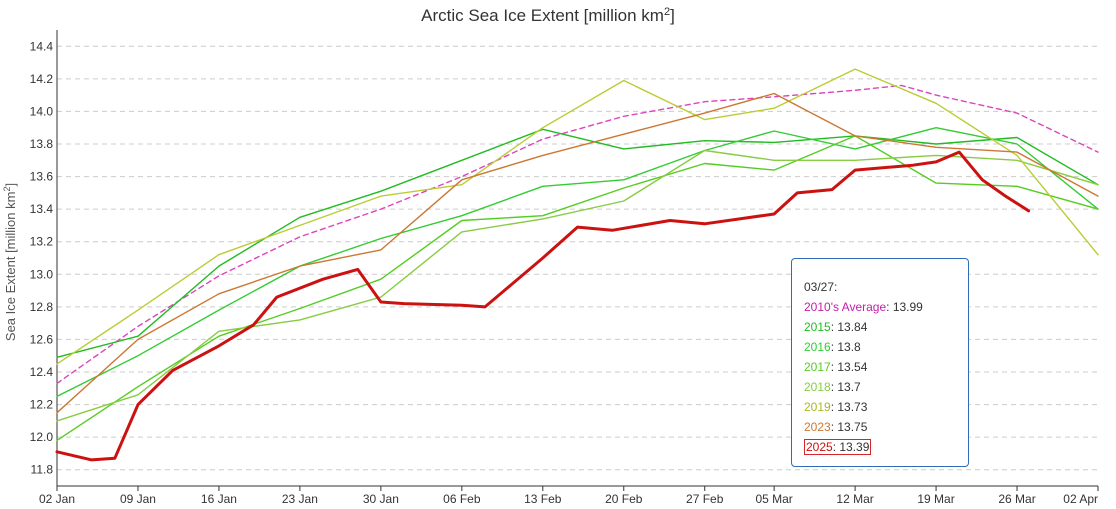 This screenshot has width=1116, height=509. What do you see at coordinates (907, 307) in the screenshot?
I see `tooltip-series-value: 13.99` at bounding box center [907, 307].